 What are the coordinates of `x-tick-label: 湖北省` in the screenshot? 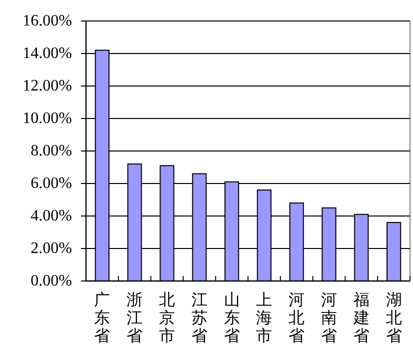 It's located at (394, 317).